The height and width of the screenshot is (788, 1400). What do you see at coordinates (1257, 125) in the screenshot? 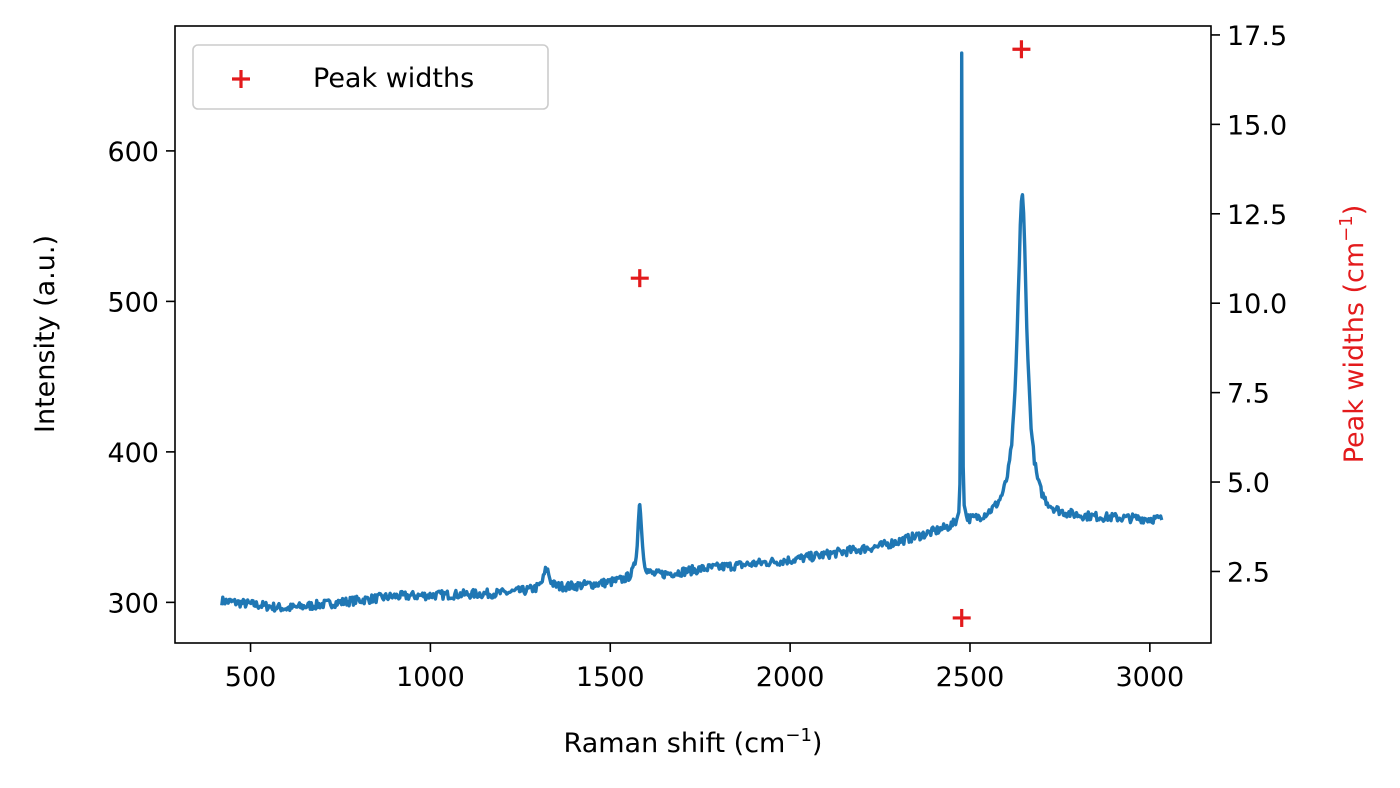
I see `right-y-tick-label: 15.0` at bounding box center [1257, 125].